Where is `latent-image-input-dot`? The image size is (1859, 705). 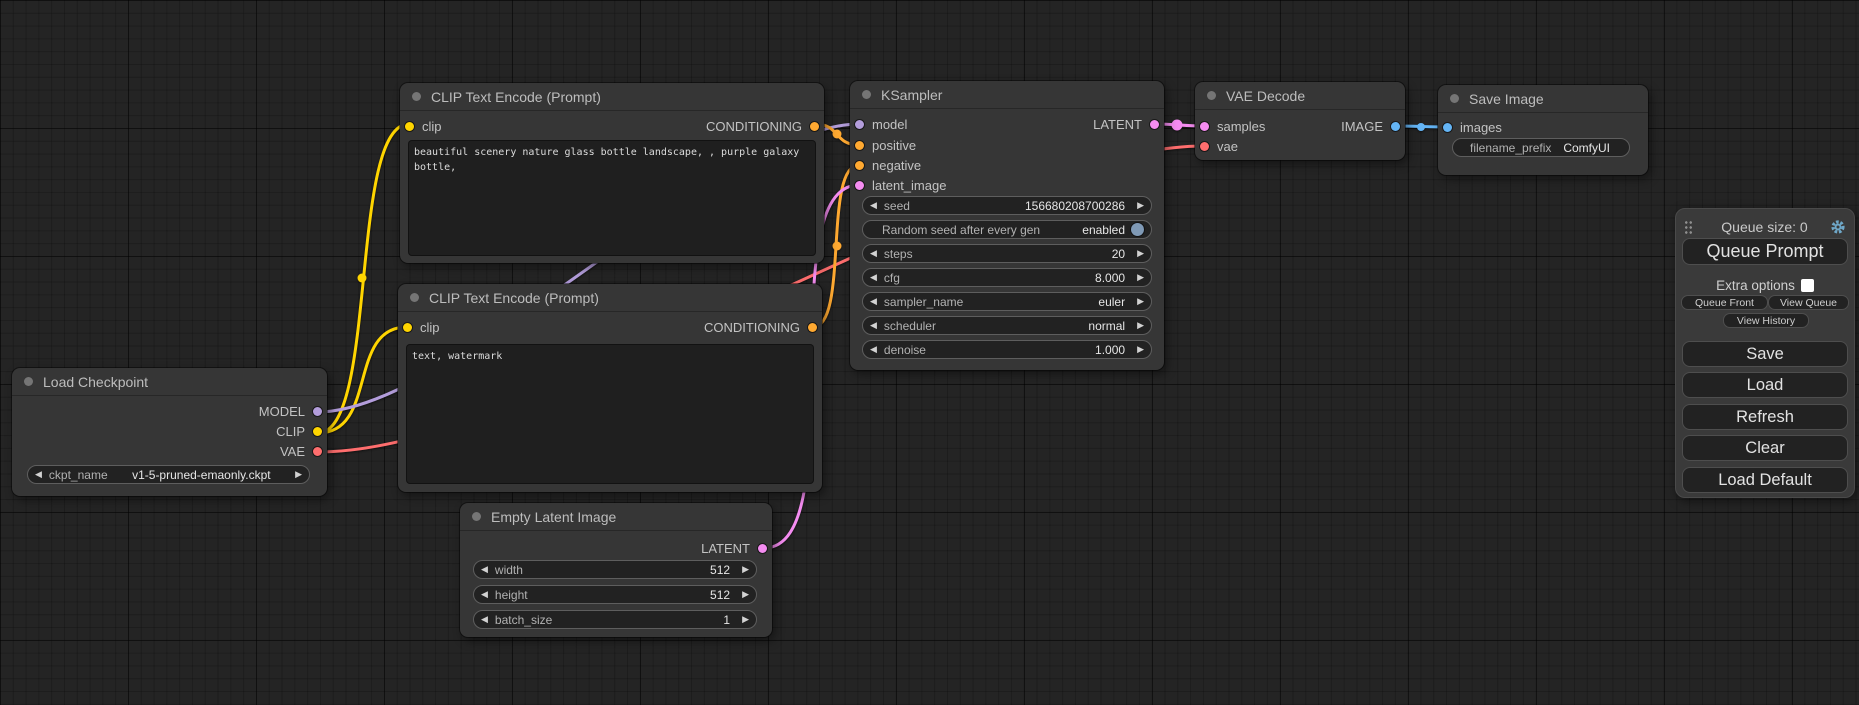
latent-image-input-dot is located at coordinates (859, 185).